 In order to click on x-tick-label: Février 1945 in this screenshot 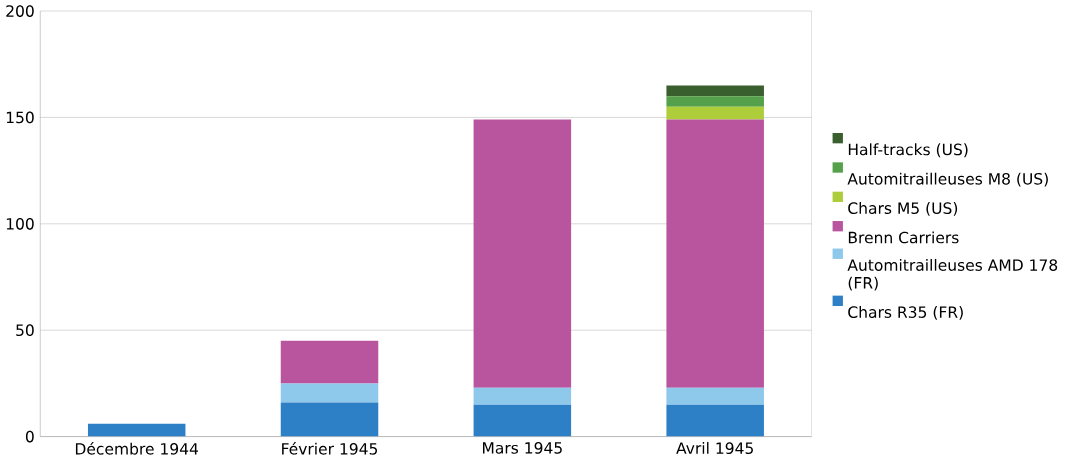, I will do `click(330, 448)`.